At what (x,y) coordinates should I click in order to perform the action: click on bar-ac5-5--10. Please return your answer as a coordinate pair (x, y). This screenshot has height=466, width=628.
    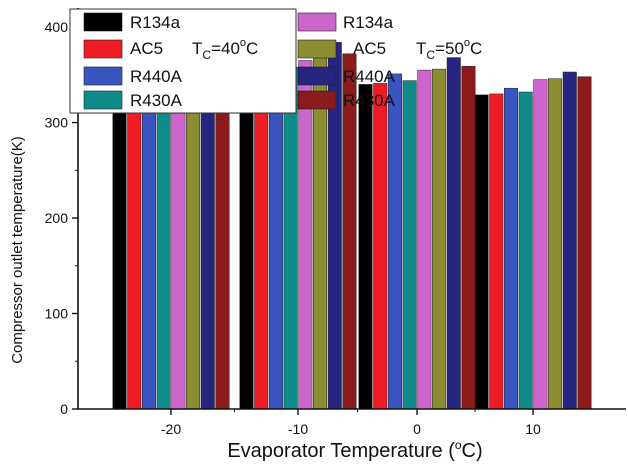
    Looking at the image, I should click on (320, 233).